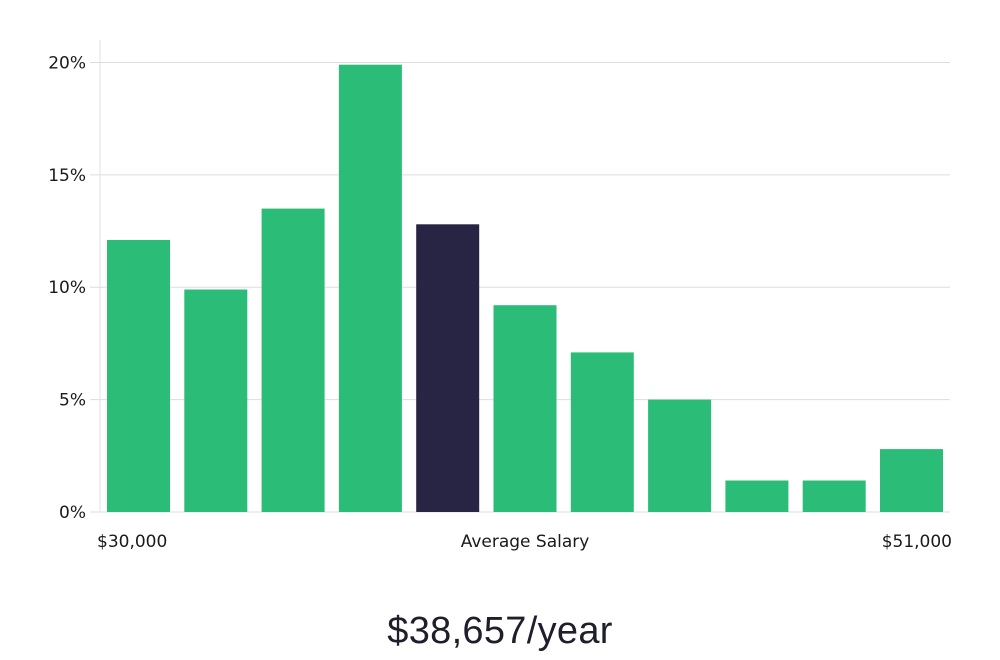  Describe the element at coordinates (917, 542) in the screenshot. I see `x-label-max: $51,000` at that location.